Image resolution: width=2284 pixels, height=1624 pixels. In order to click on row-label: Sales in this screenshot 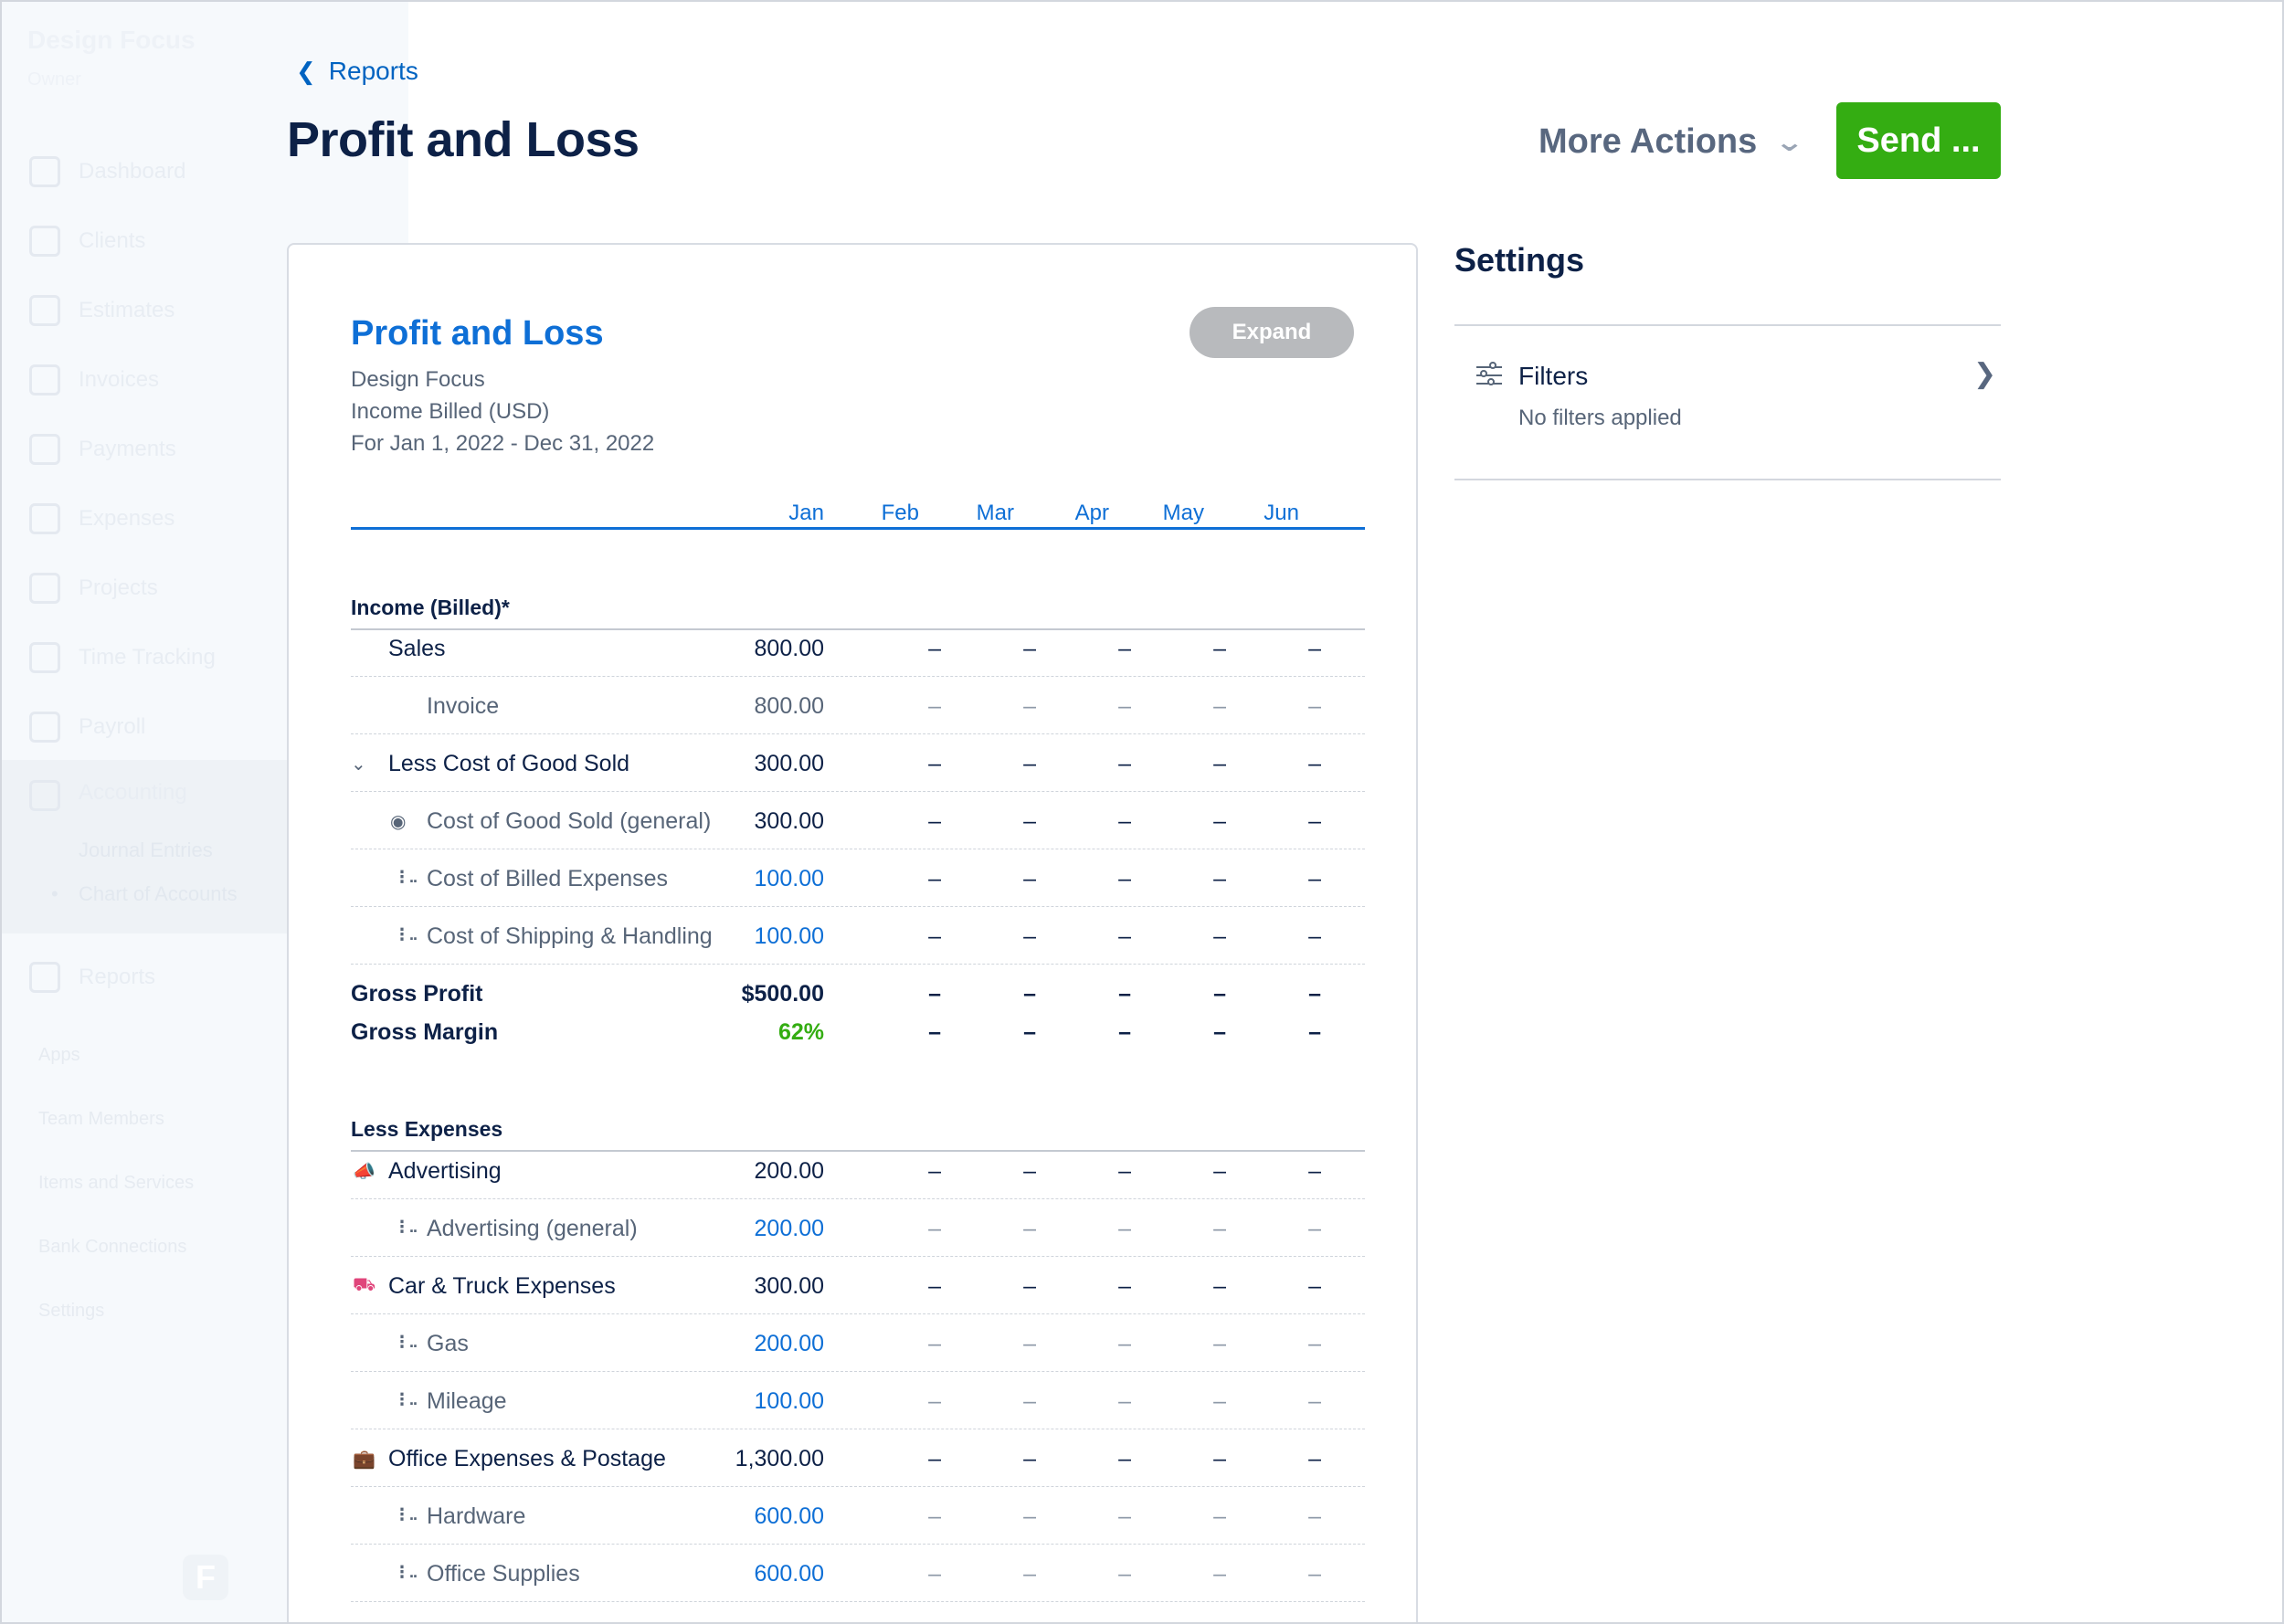, I will do `click(417, 648)`.